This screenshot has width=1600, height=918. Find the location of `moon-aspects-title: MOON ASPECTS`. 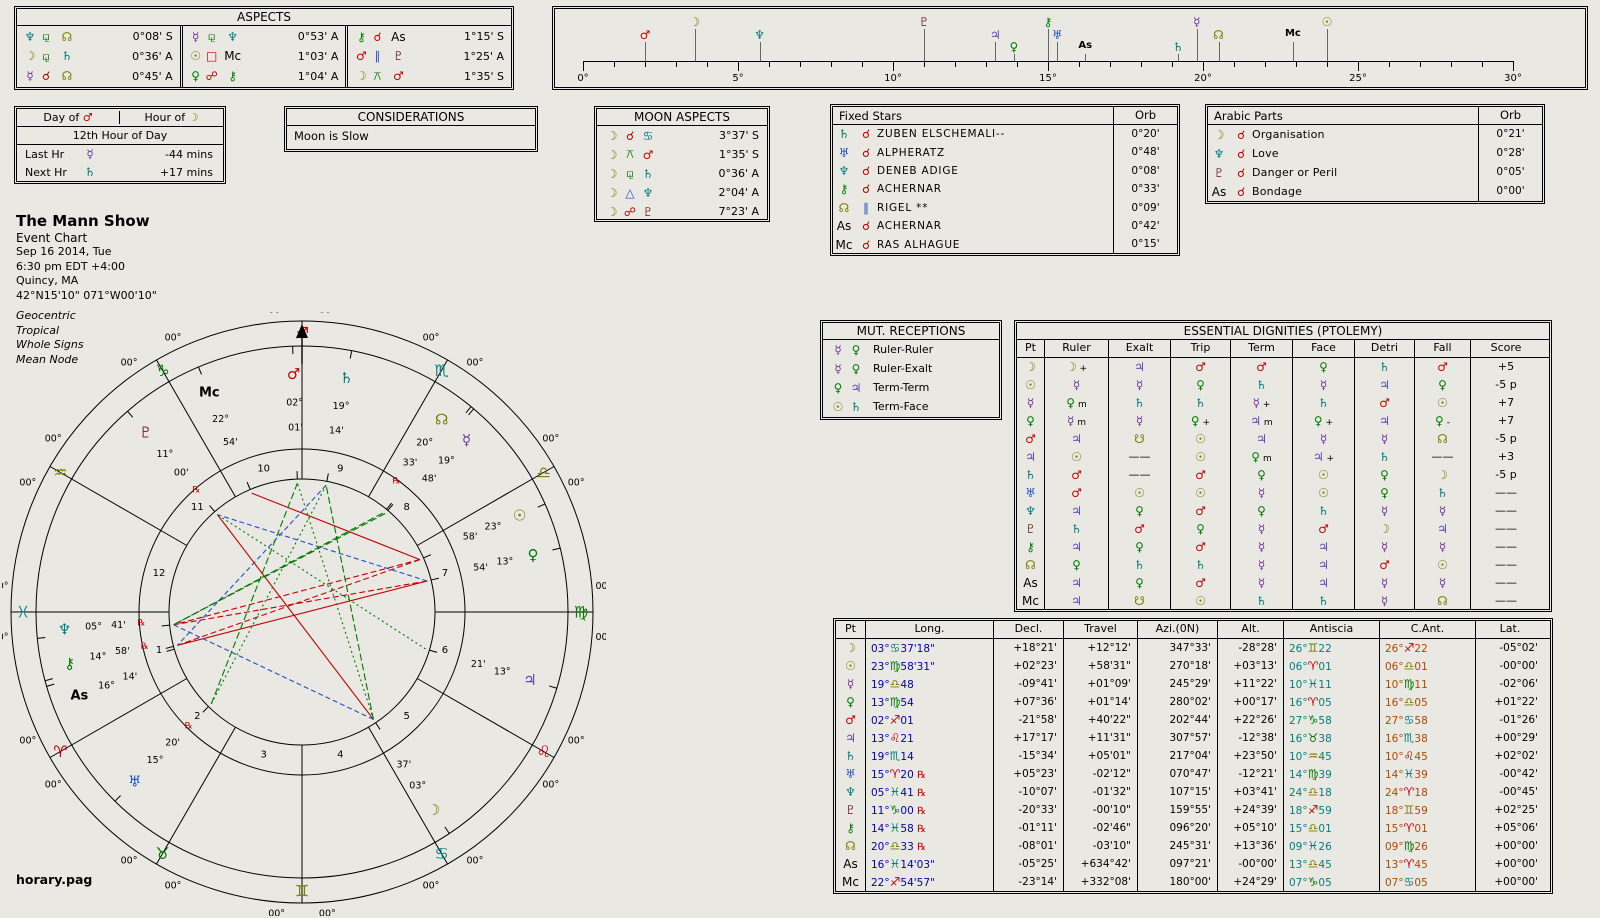

moon-aspects-title: MOON ASPECTS is located at coordinates (682, 117).